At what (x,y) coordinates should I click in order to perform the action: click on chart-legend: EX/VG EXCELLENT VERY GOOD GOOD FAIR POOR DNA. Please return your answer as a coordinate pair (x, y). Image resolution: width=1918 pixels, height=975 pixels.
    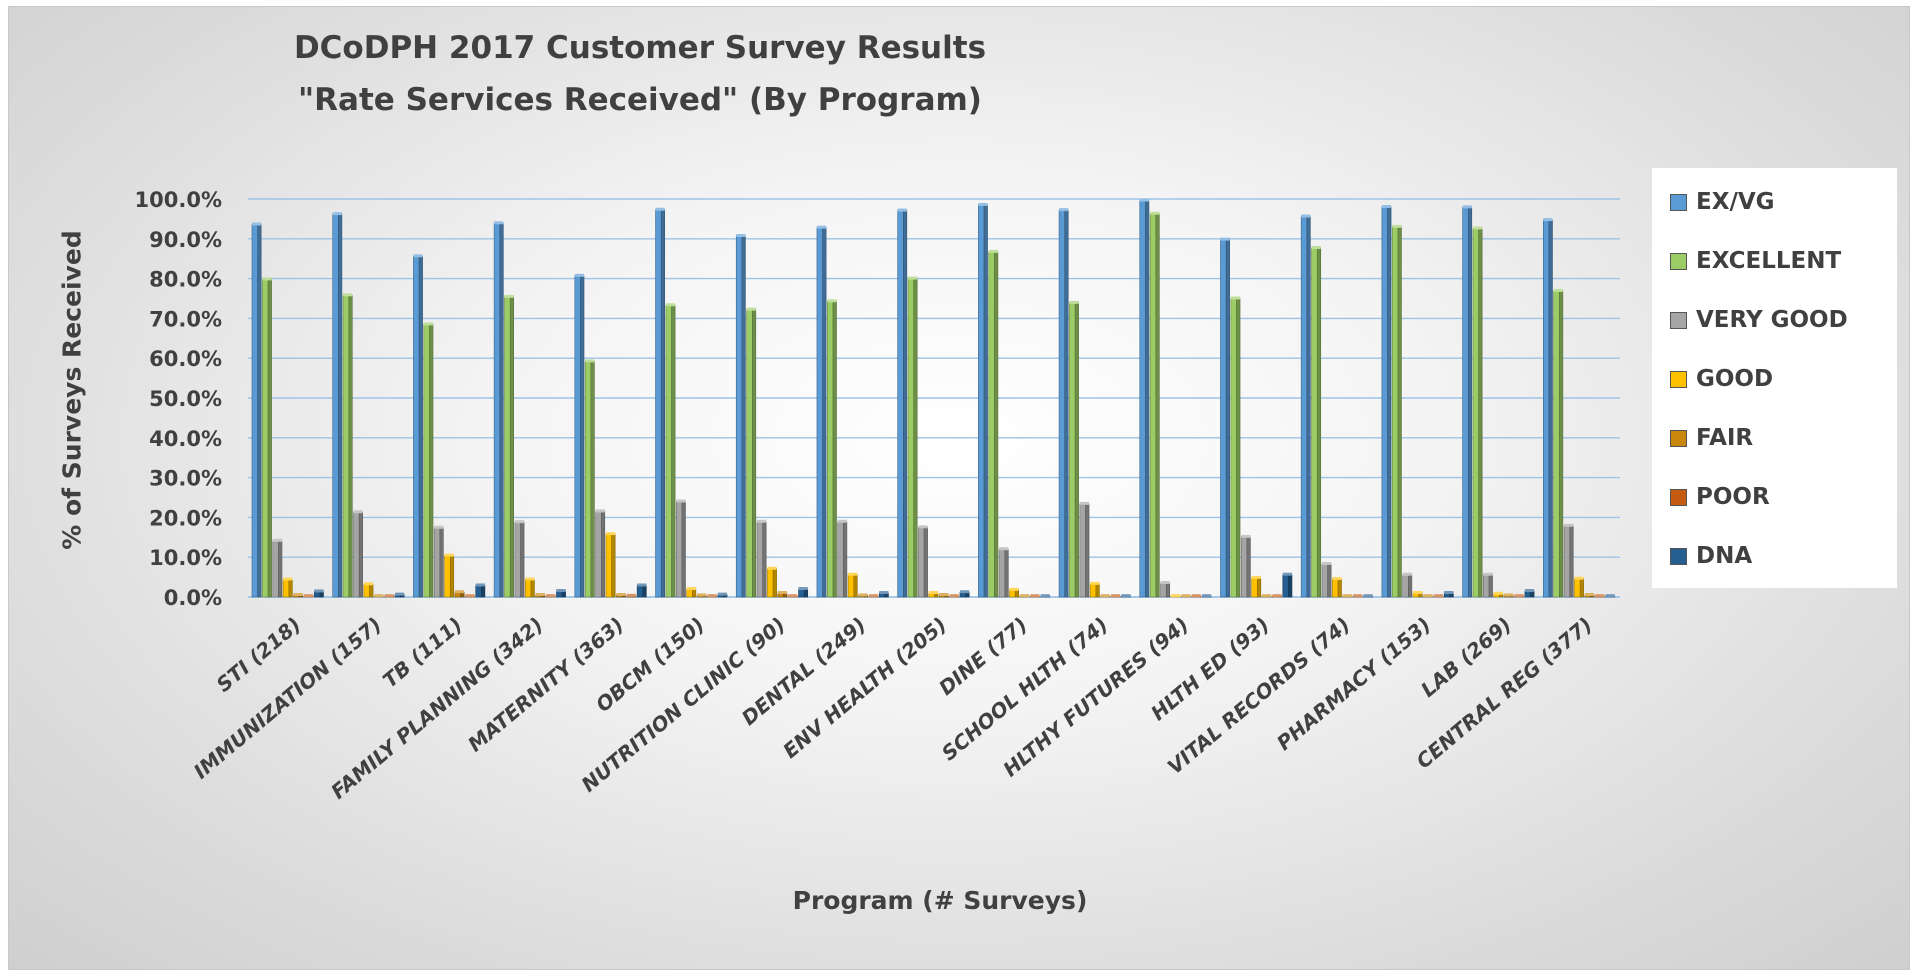
    Looking at the image, I should click on (1774, 378).